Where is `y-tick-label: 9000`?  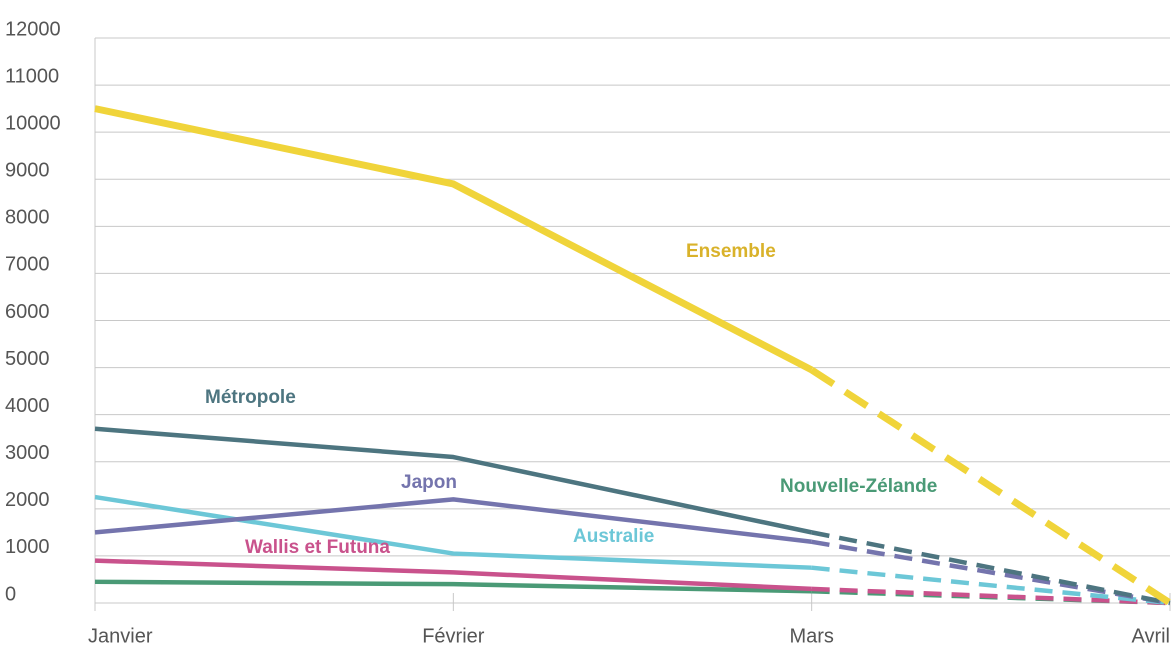
y-tick-label: 9000 is located at coordinates (27, 171).